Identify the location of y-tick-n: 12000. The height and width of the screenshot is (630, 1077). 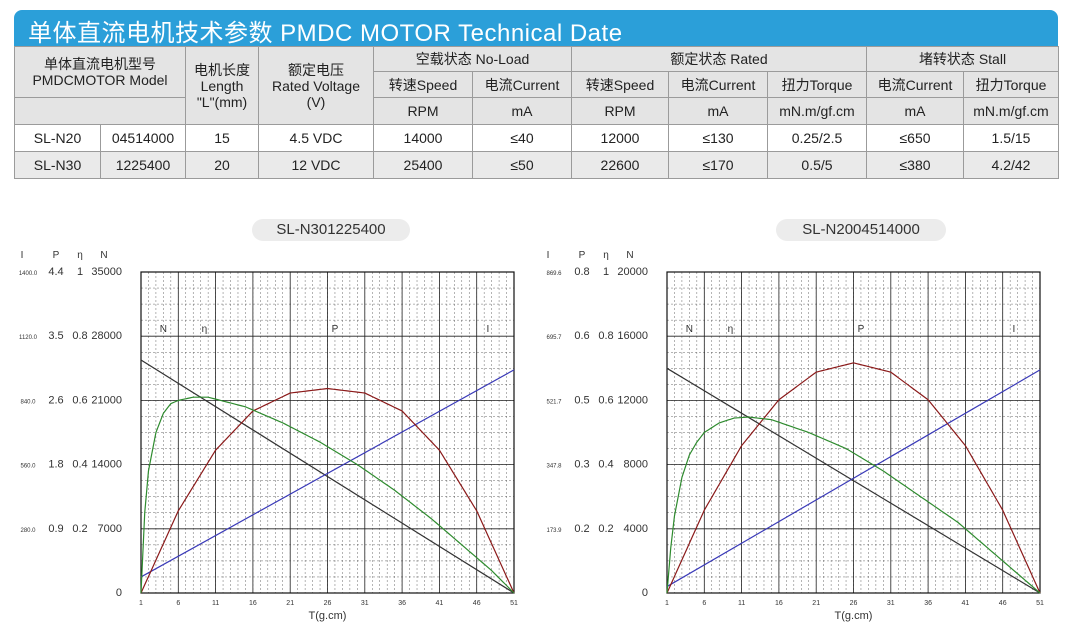
(632, 400).